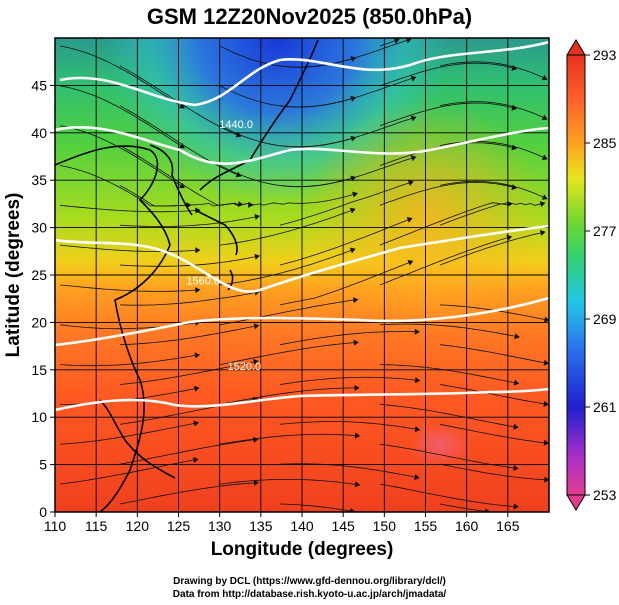 The width and height of the screenshot is (619, 605). I want to click on y-tick-label: 35, so click(39, 180).